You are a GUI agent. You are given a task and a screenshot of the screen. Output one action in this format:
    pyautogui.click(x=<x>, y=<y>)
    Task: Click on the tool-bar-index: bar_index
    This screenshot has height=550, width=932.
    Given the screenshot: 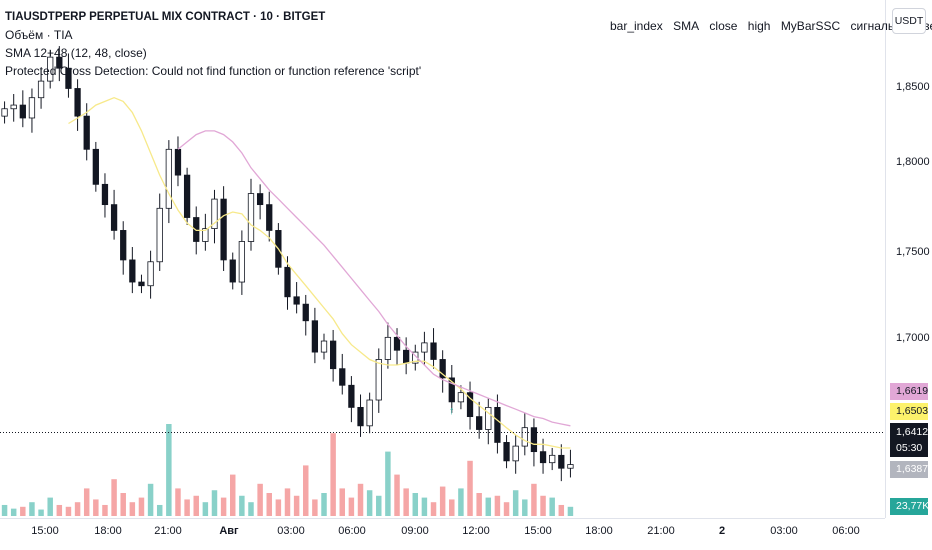 What is the action you would take?
    pyautogui.click(x=636, y=26)
    